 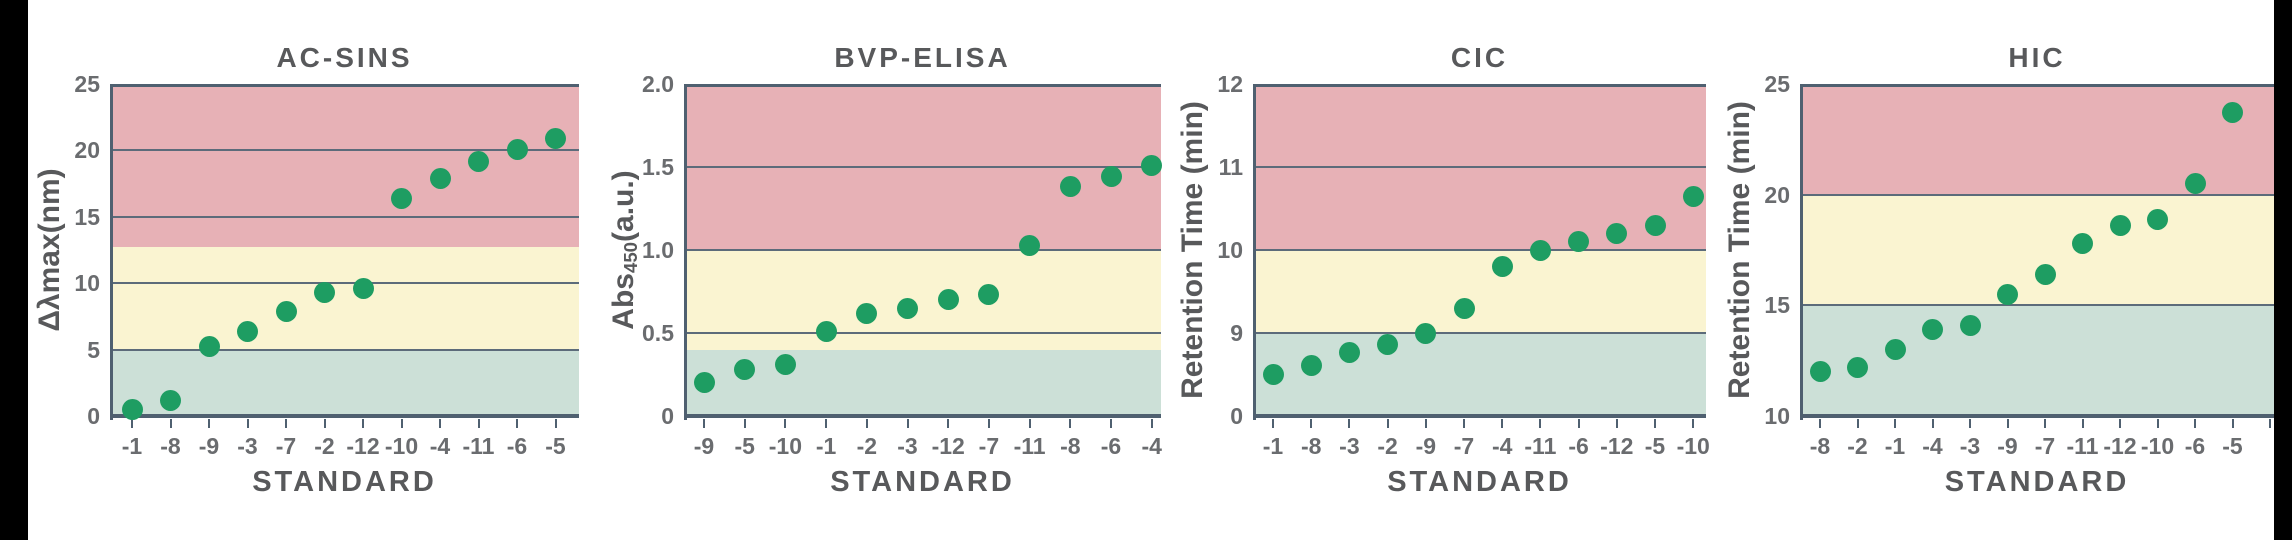 What do you see at coordinates (111, 252) in the screenshot?
I see `plot-frame-left` at bounding box center [111, 252].